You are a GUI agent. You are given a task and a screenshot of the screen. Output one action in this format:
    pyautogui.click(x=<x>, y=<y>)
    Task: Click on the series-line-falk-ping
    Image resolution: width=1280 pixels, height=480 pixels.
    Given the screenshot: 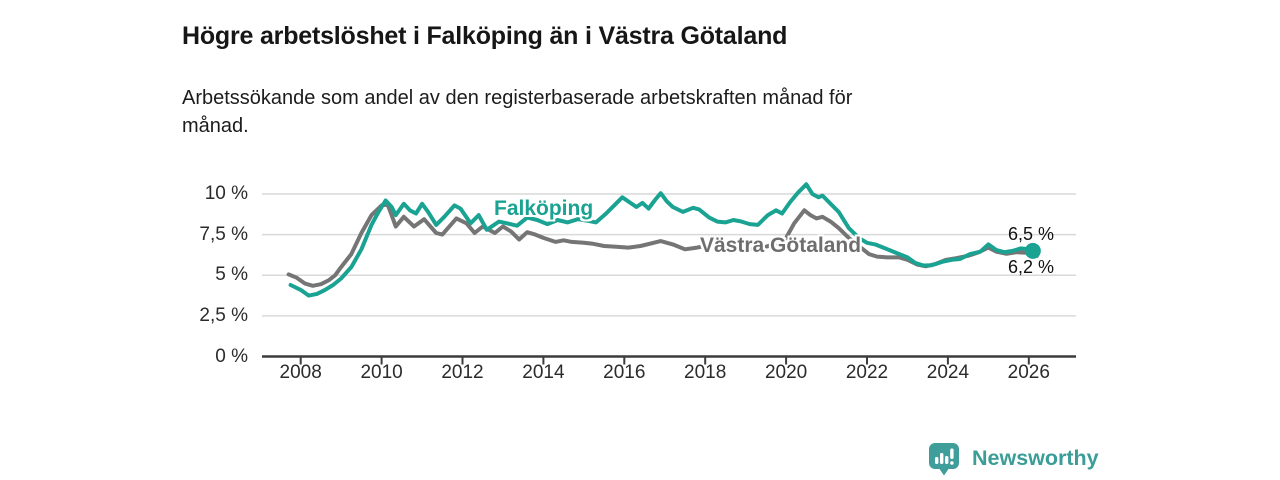 What is the action you would take?
    pyautogui.click(x=661, y=240)
    